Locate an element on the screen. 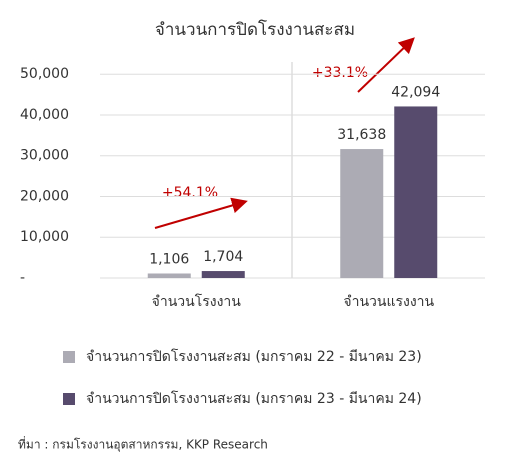 The width and height of the screenshot is (510, 469). y-tick-label: 30,000 is located at coordinates (44, 156).